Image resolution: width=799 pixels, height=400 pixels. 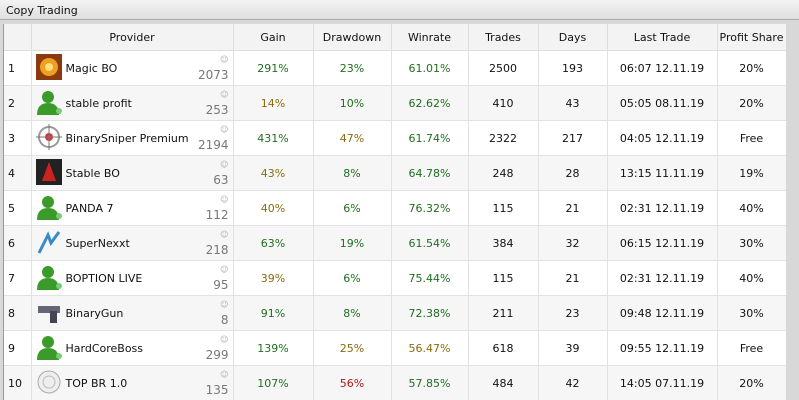 I want to click on percent-cell: 107%, so click(x=273, y=382).